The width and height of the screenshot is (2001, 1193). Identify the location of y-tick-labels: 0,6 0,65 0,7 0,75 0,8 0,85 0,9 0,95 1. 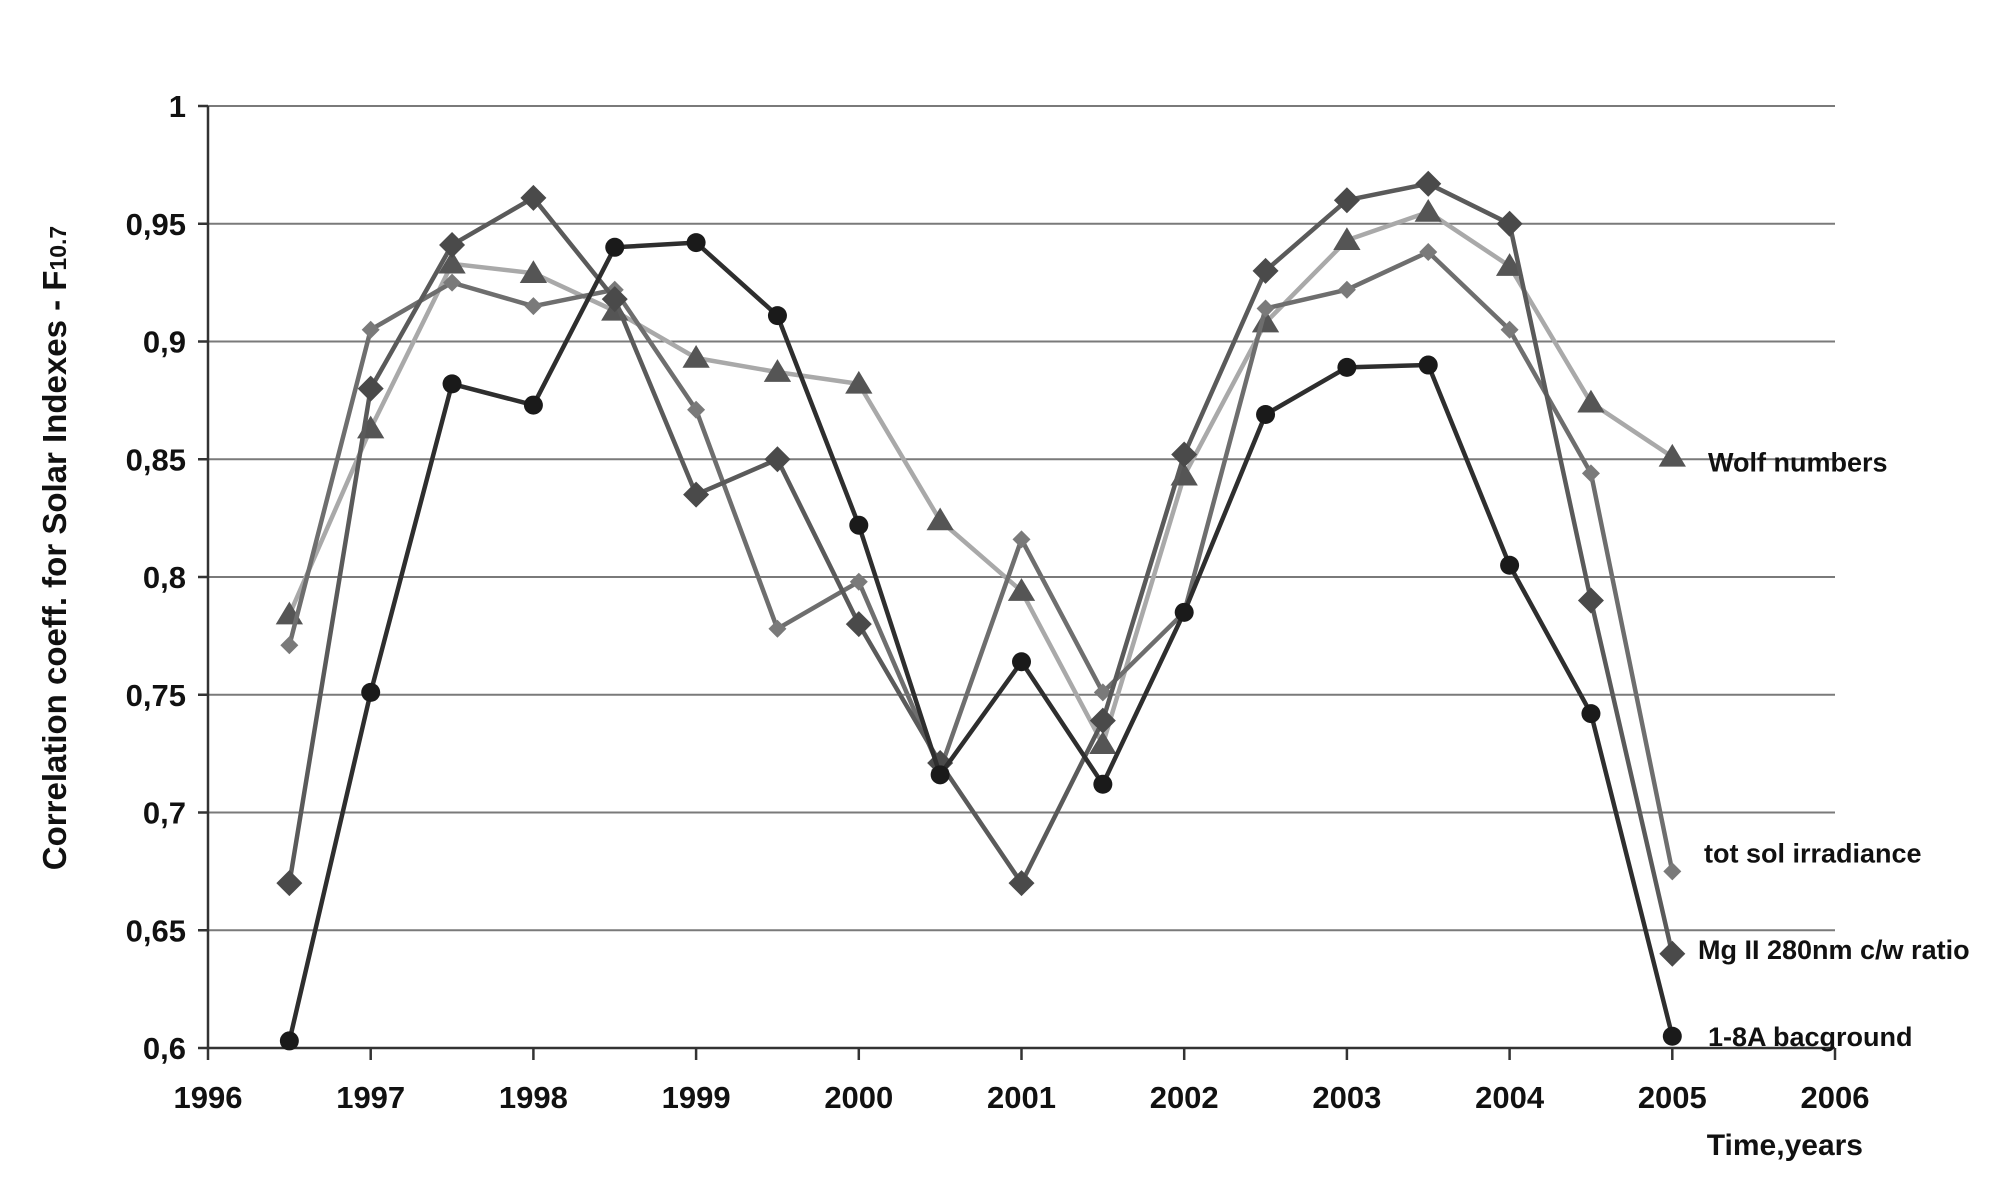
(167, 577).